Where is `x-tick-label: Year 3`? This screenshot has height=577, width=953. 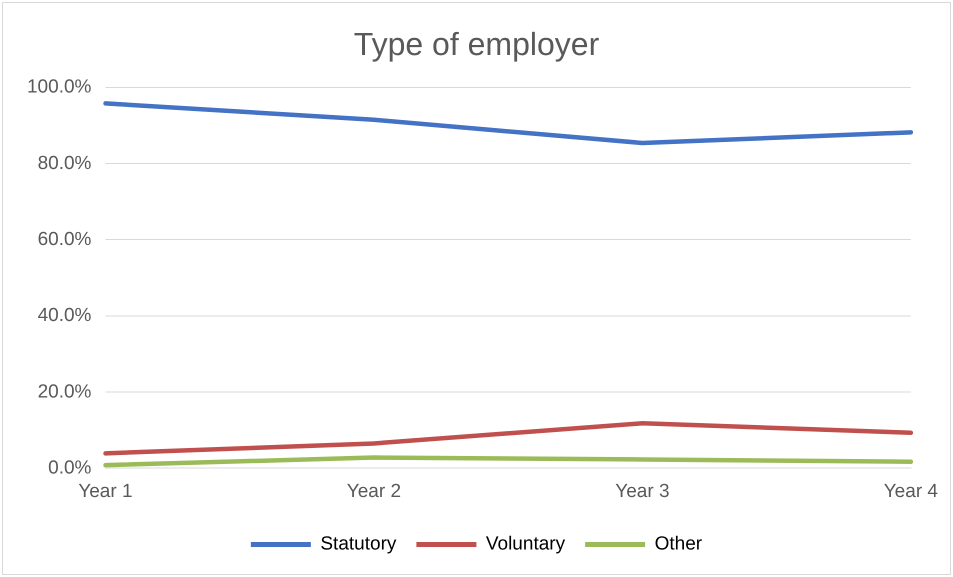
x-tick-label: Year 3 is located at coordinates (642, 491).